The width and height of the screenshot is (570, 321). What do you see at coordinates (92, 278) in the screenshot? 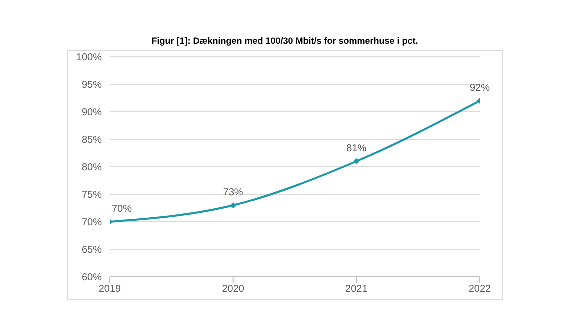
I see `y-tick-label: 60%` at bounding box center [92, 278].